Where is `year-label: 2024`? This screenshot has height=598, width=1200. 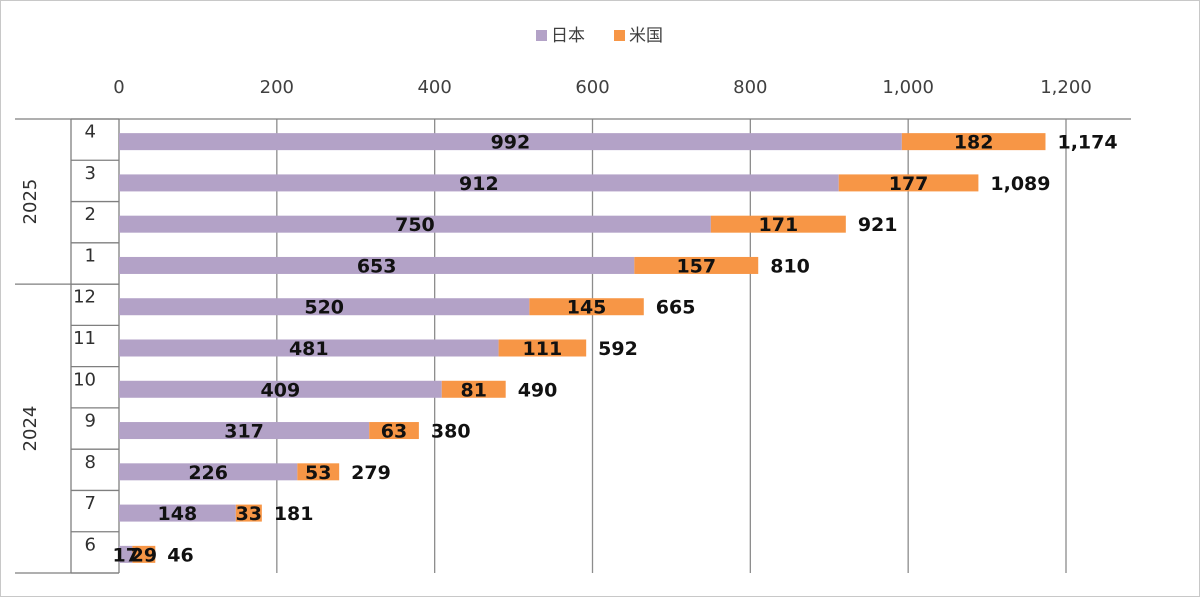 year-label: 2024 is located at coordinates (30, 429).